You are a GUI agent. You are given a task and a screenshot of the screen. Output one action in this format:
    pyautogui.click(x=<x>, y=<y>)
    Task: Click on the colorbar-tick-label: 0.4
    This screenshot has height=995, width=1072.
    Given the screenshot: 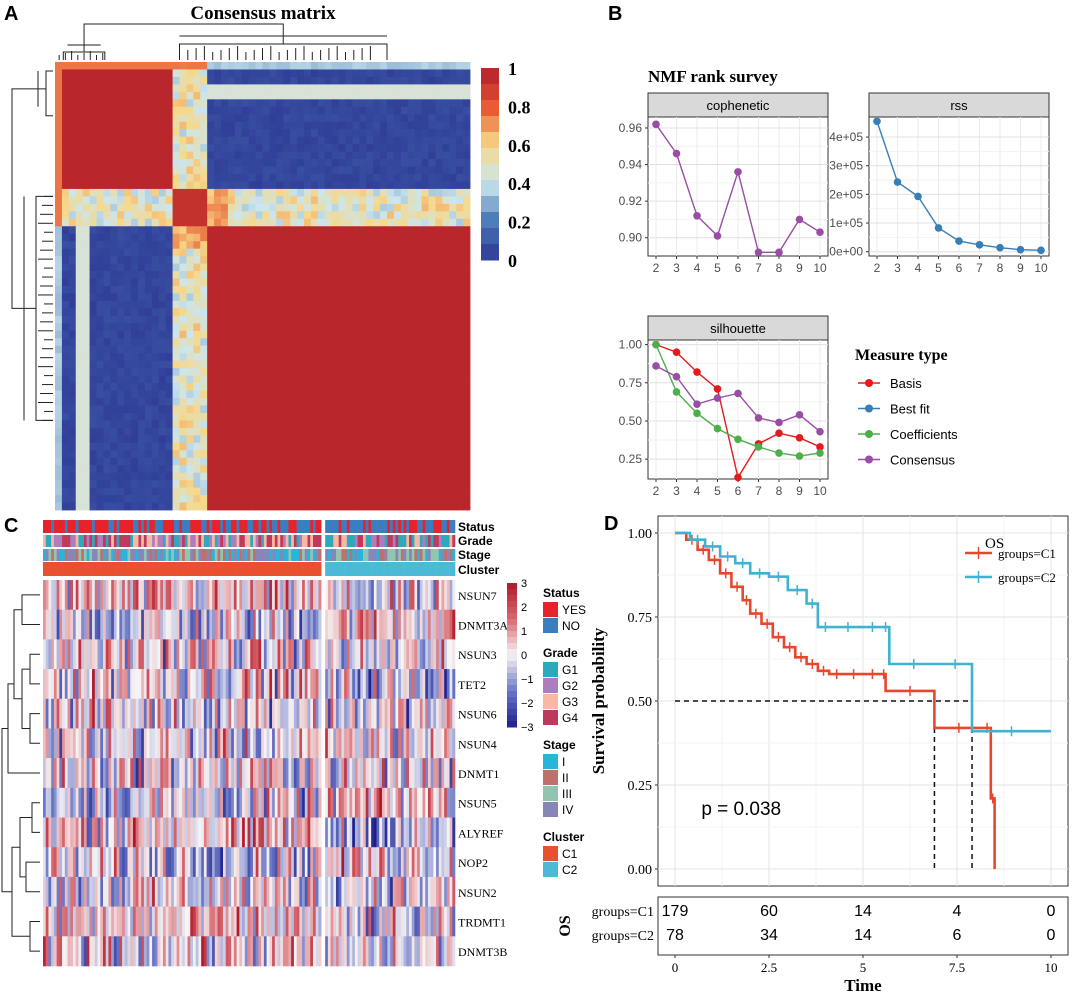 What is the action you would take?
    pyautogui.click(x=519, y=184)
    